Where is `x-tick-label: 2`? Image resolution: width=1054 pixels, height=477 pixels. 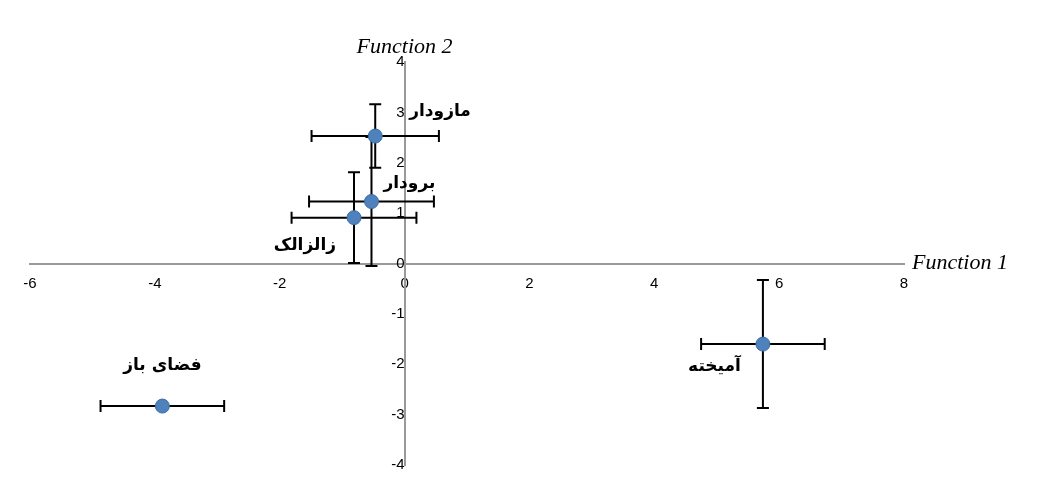
x-tick-label: 2 is located at coordinates (529, 282).